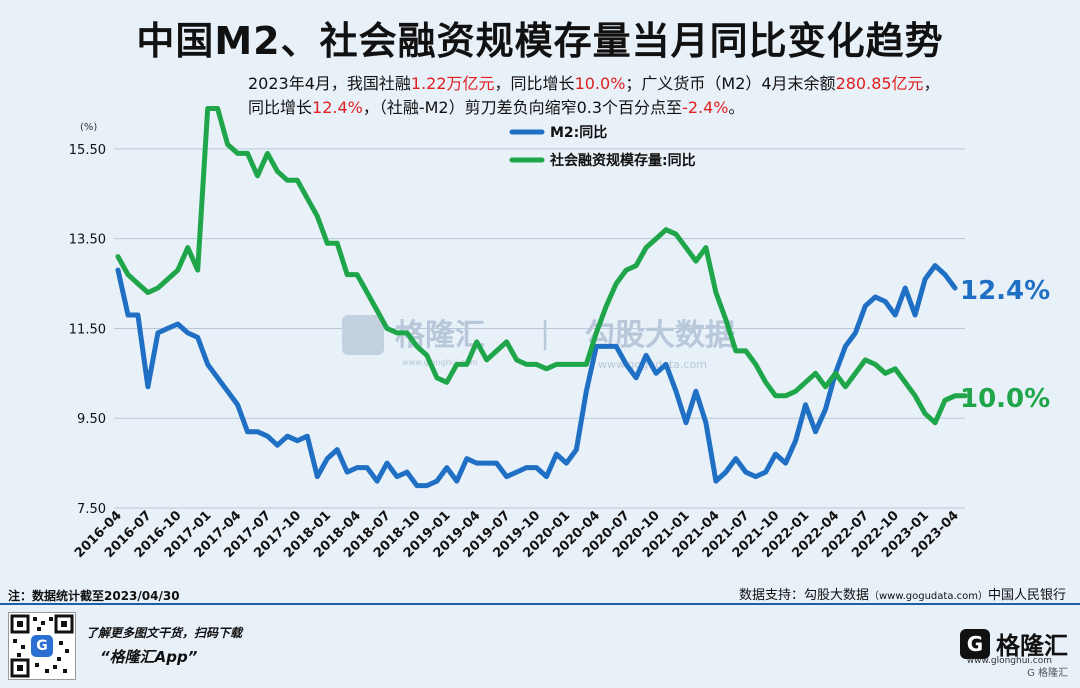  I want to click on chart-title: 中国M2、社会融资规模存量当月同比变化趋势, so click(540, 41).